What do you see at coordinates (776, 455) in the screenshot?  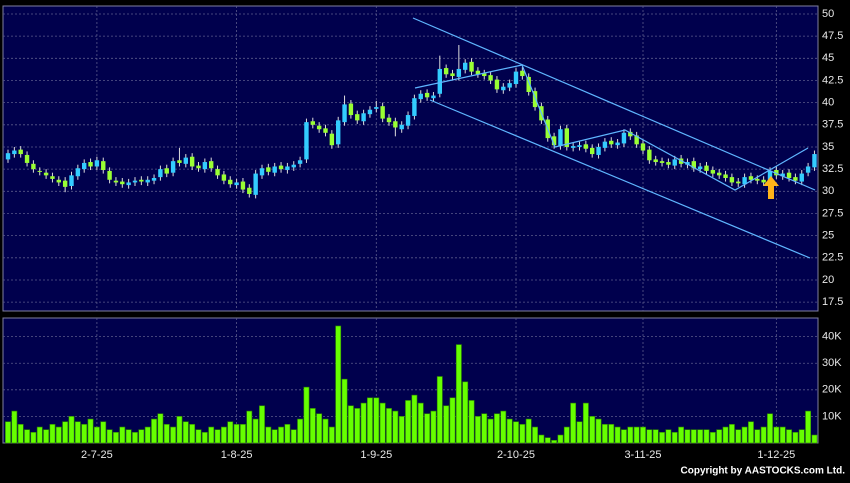 I see `x-tick-label: 1-12-25` at bounding box center [776, 455].